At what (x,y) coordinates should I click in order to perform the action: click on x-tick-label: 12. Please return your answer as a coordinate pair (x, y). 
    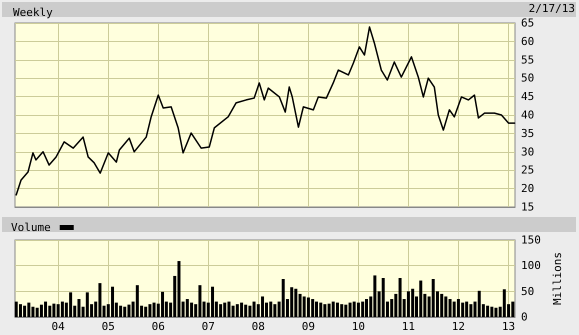
    Looking at the image, I should click on (459, 326).